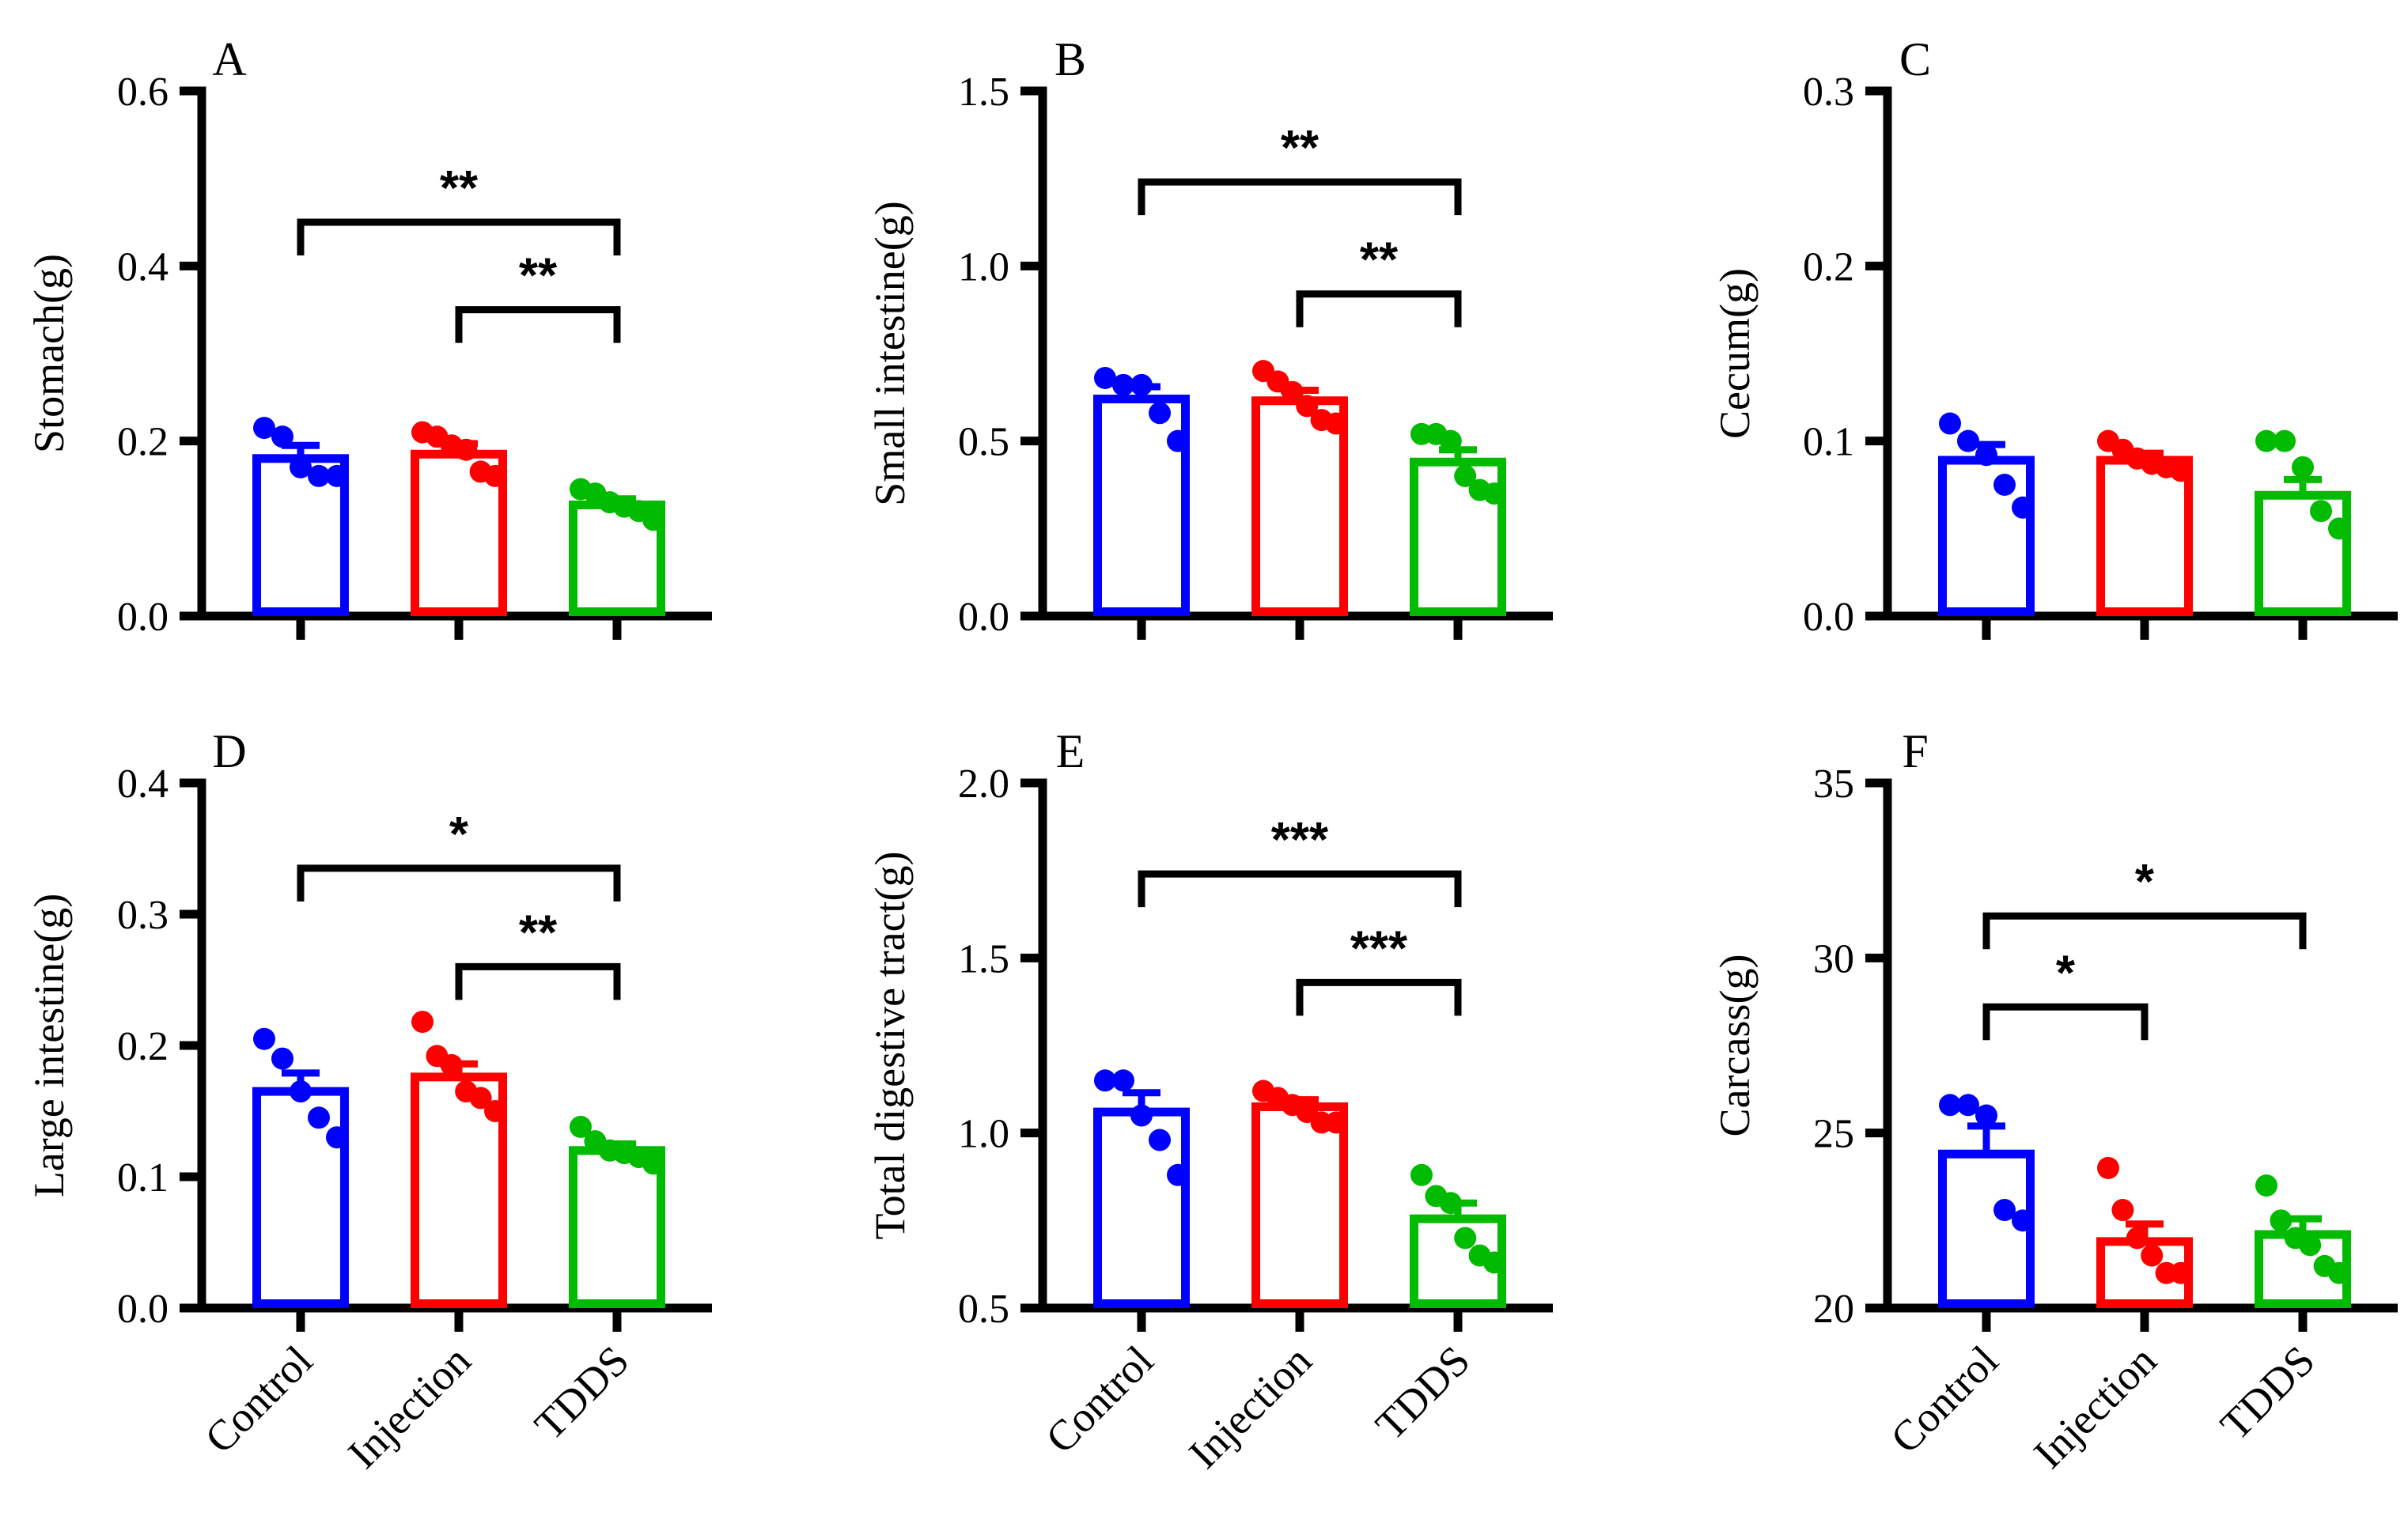 This screenshot has height=1535, width=2408. I want to click on panel-letter: D, so click(229, 751).